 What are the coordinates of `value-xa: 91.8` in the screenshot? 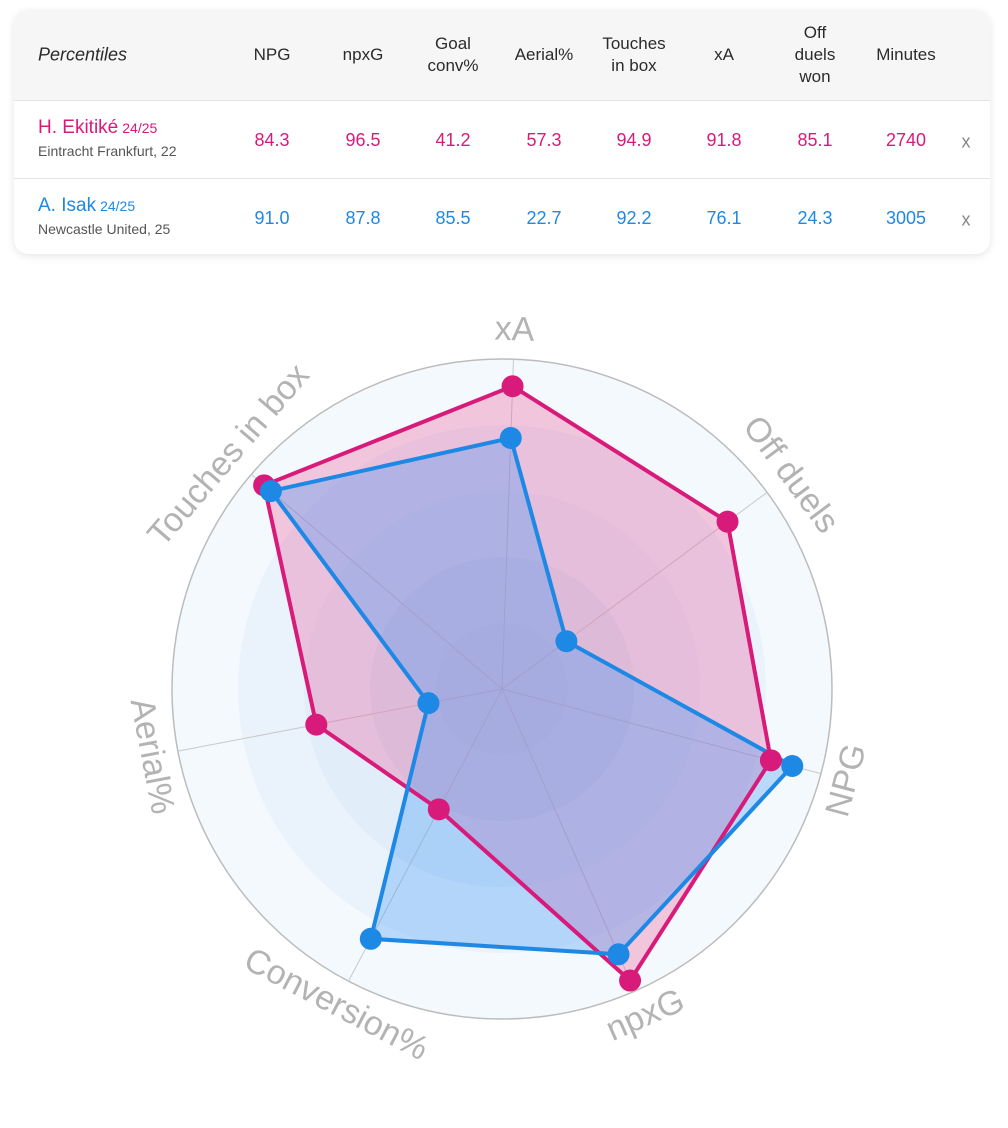 It's located at (724, 139).